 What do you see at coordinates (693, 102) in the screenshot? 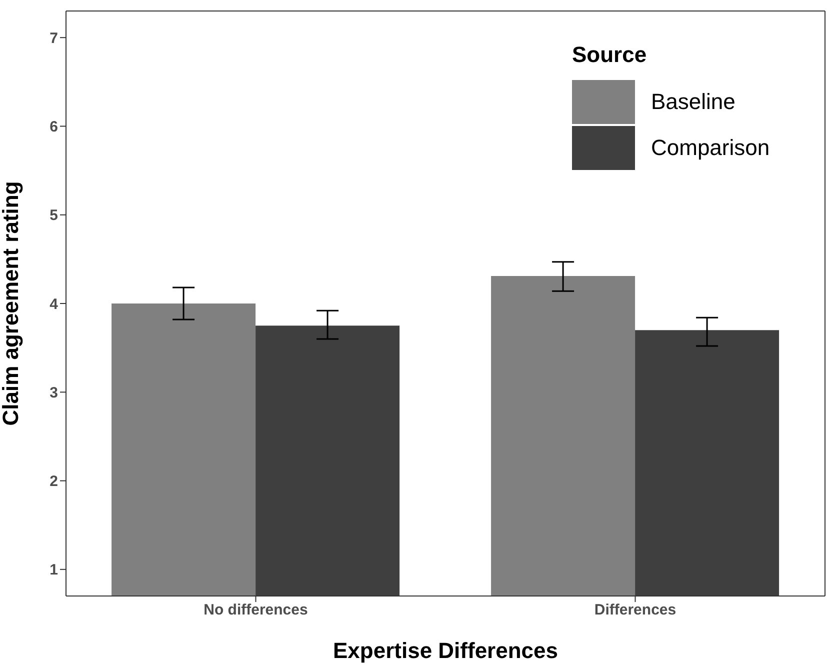
I see `legend-label: Baseline` at bounding box center [693, 102].